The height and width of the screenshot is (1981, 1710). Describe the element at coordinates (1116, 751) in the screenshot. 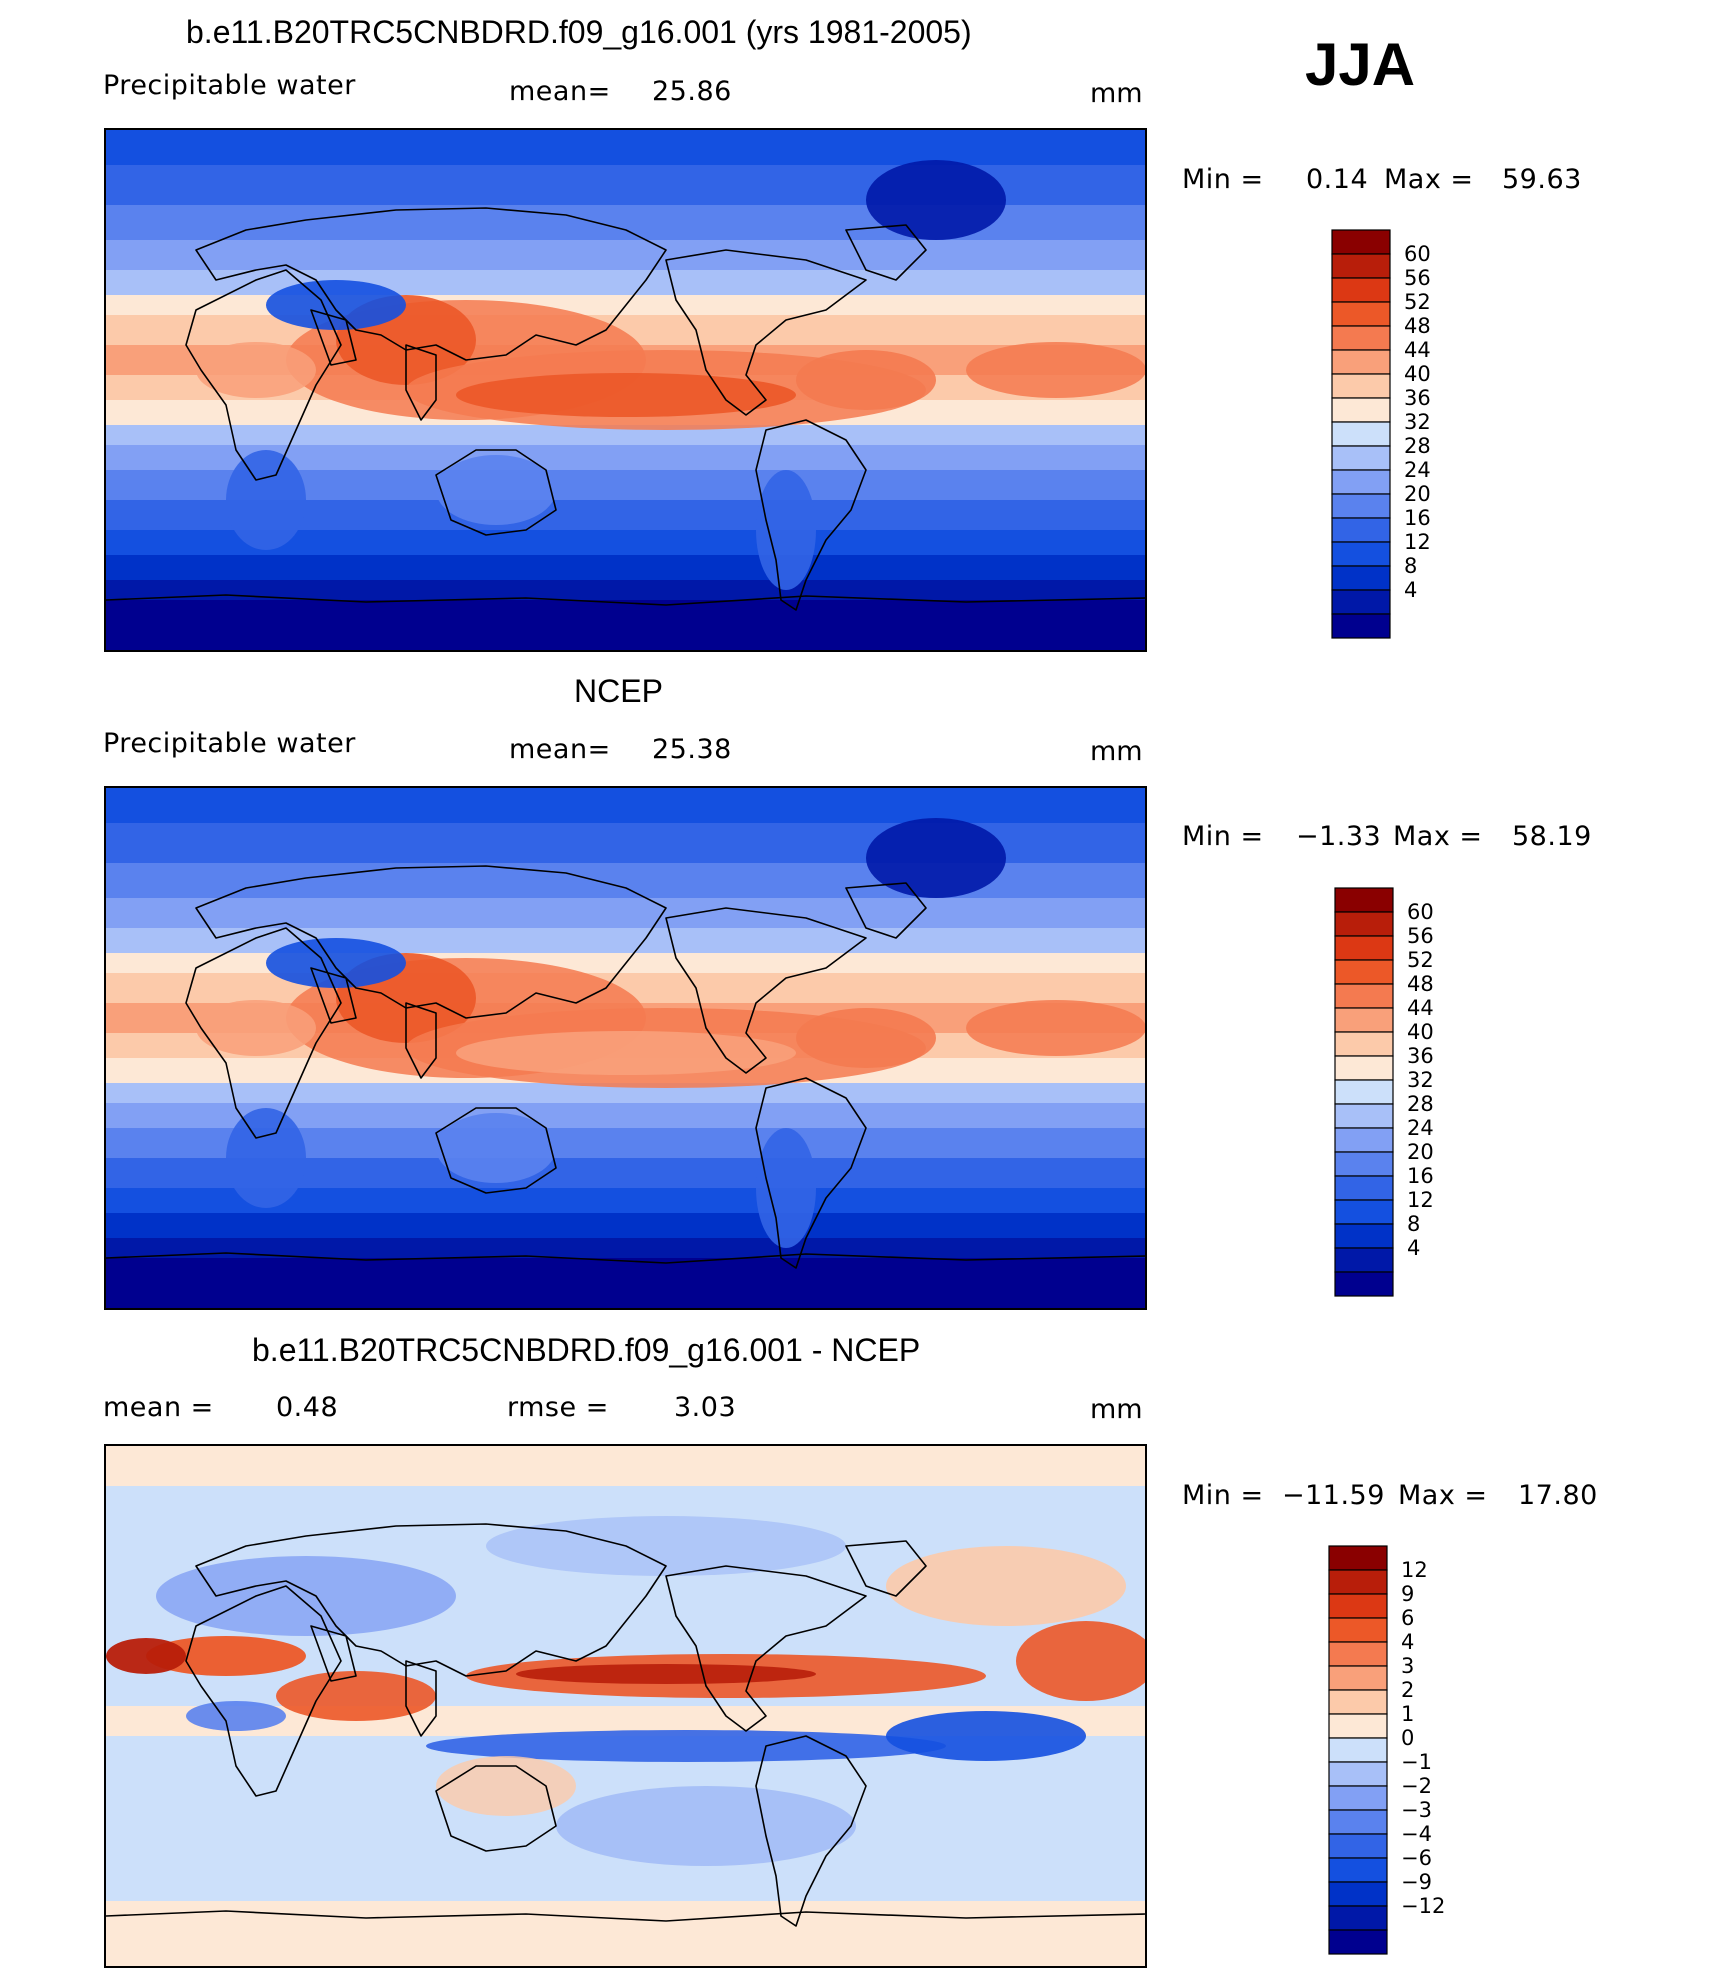

I see `panel2-units: mm` at that location.